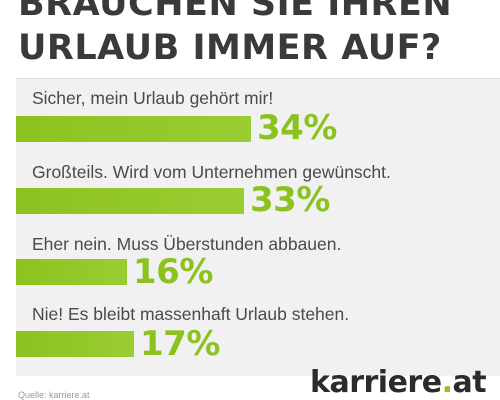 The width and height of the screenshot is (500, 400). Describe the element at coordinates (290, 200) in the screenshot. I see `value-label-2: 33%` at that location.